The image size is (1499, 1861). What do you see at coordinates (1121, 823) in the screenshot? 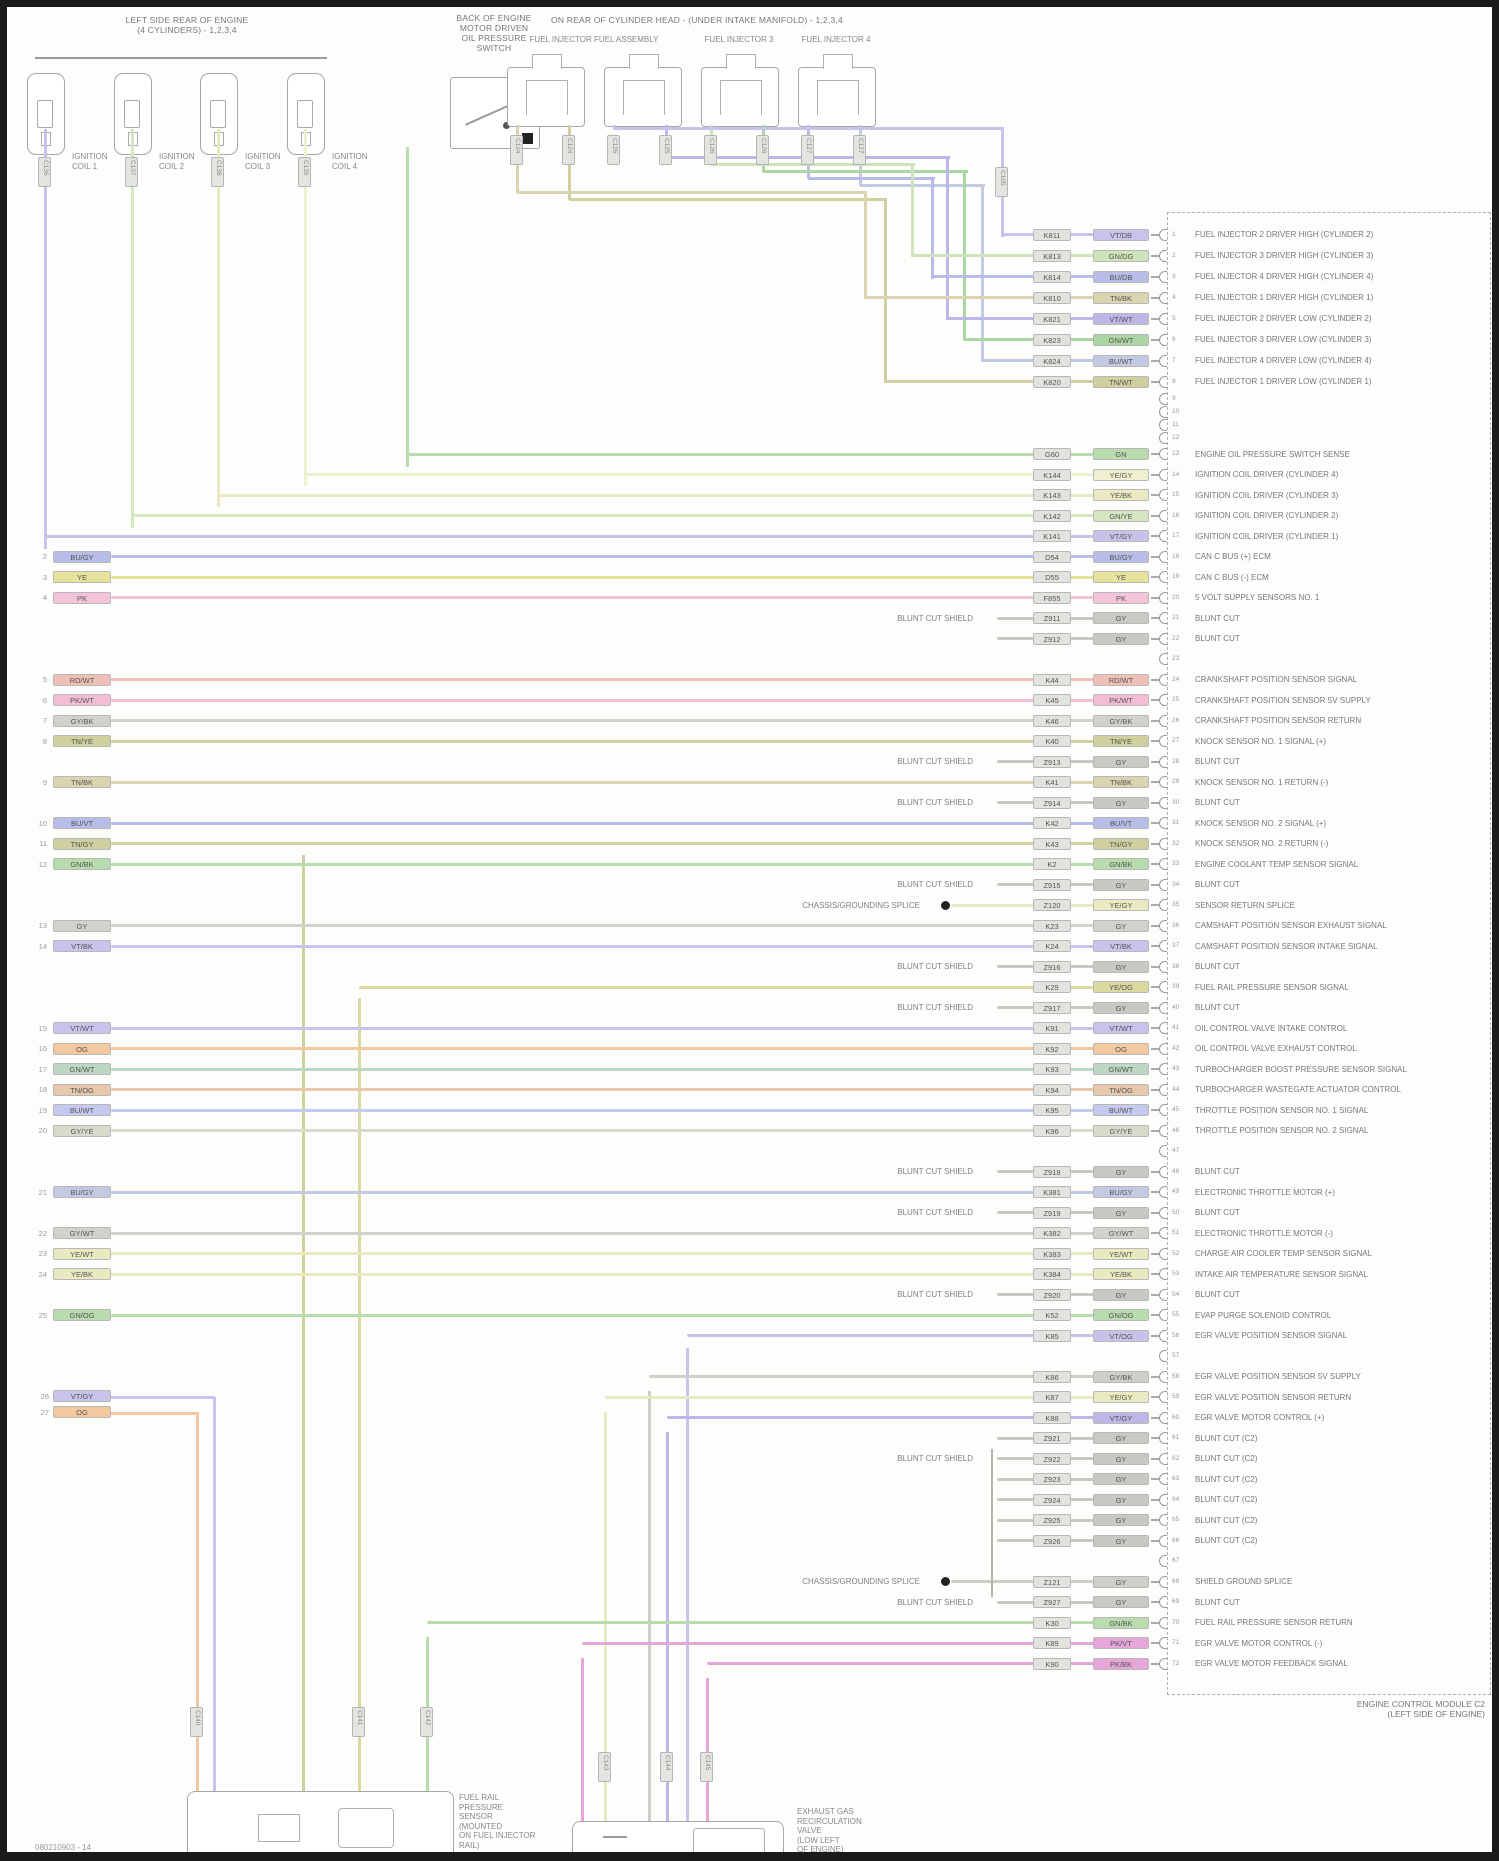
I see `wire-color-code: BU/VT` at bounding box center [1121, 823].